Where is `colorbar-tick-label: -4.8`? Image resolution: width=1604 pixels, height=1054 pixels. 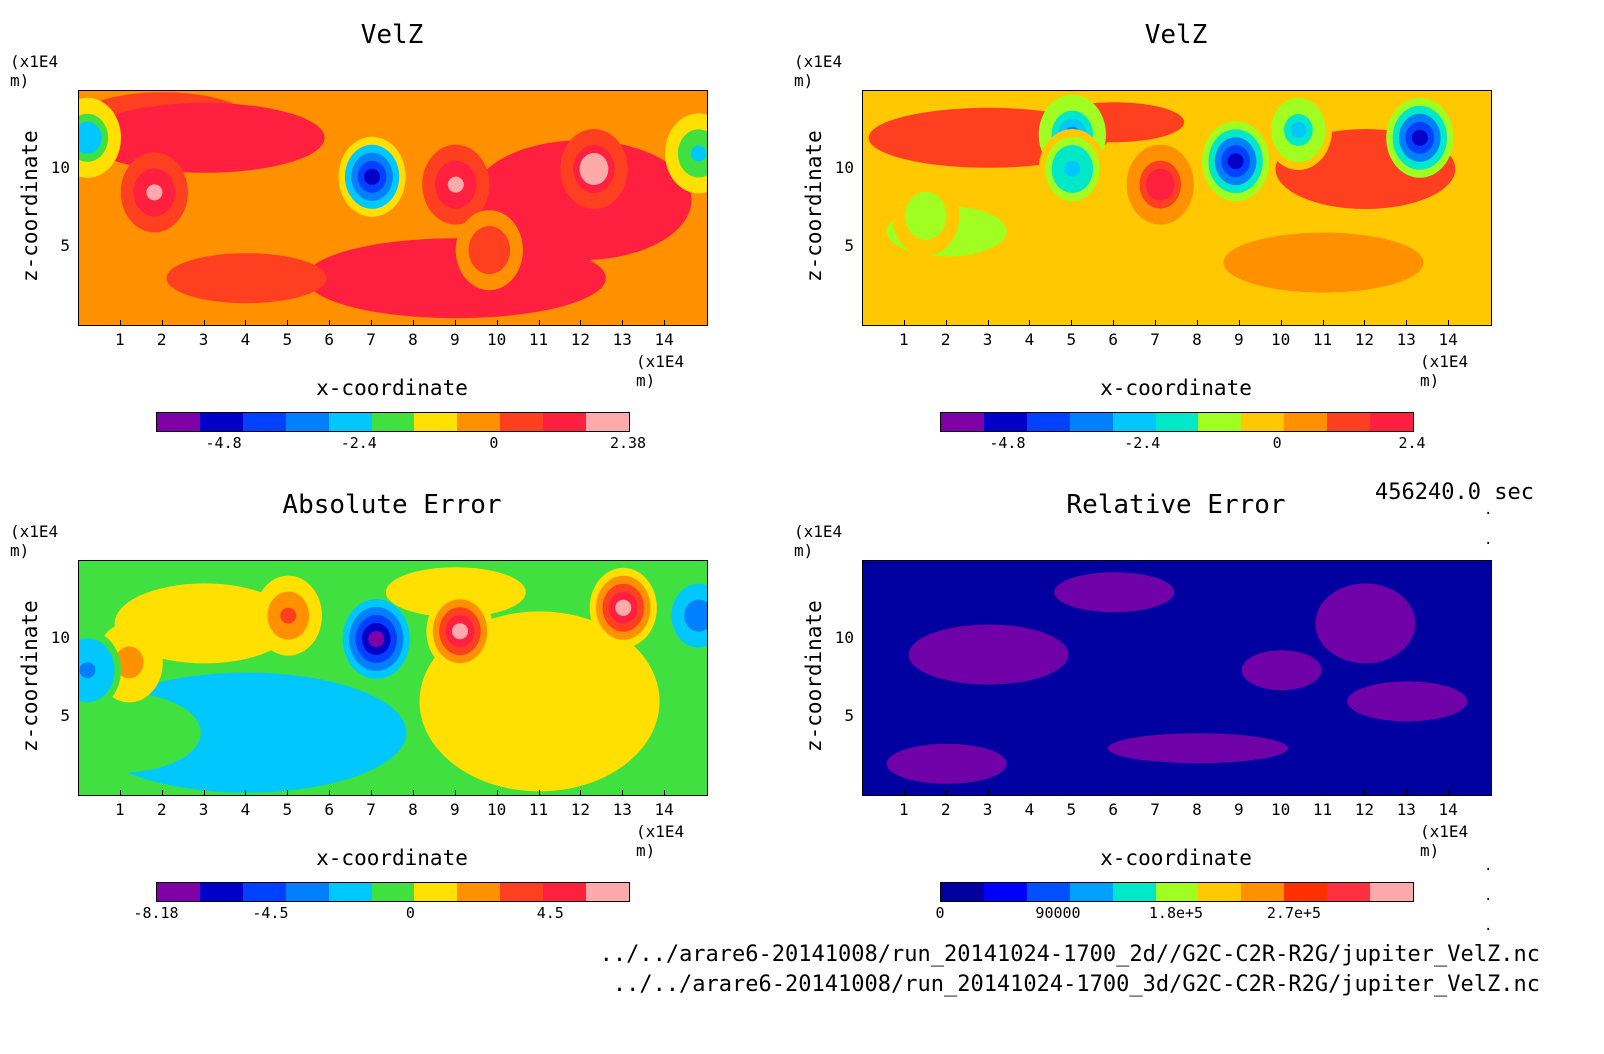 colorbar-tick-label: -4.8 is located at coordinates (1007, 443).